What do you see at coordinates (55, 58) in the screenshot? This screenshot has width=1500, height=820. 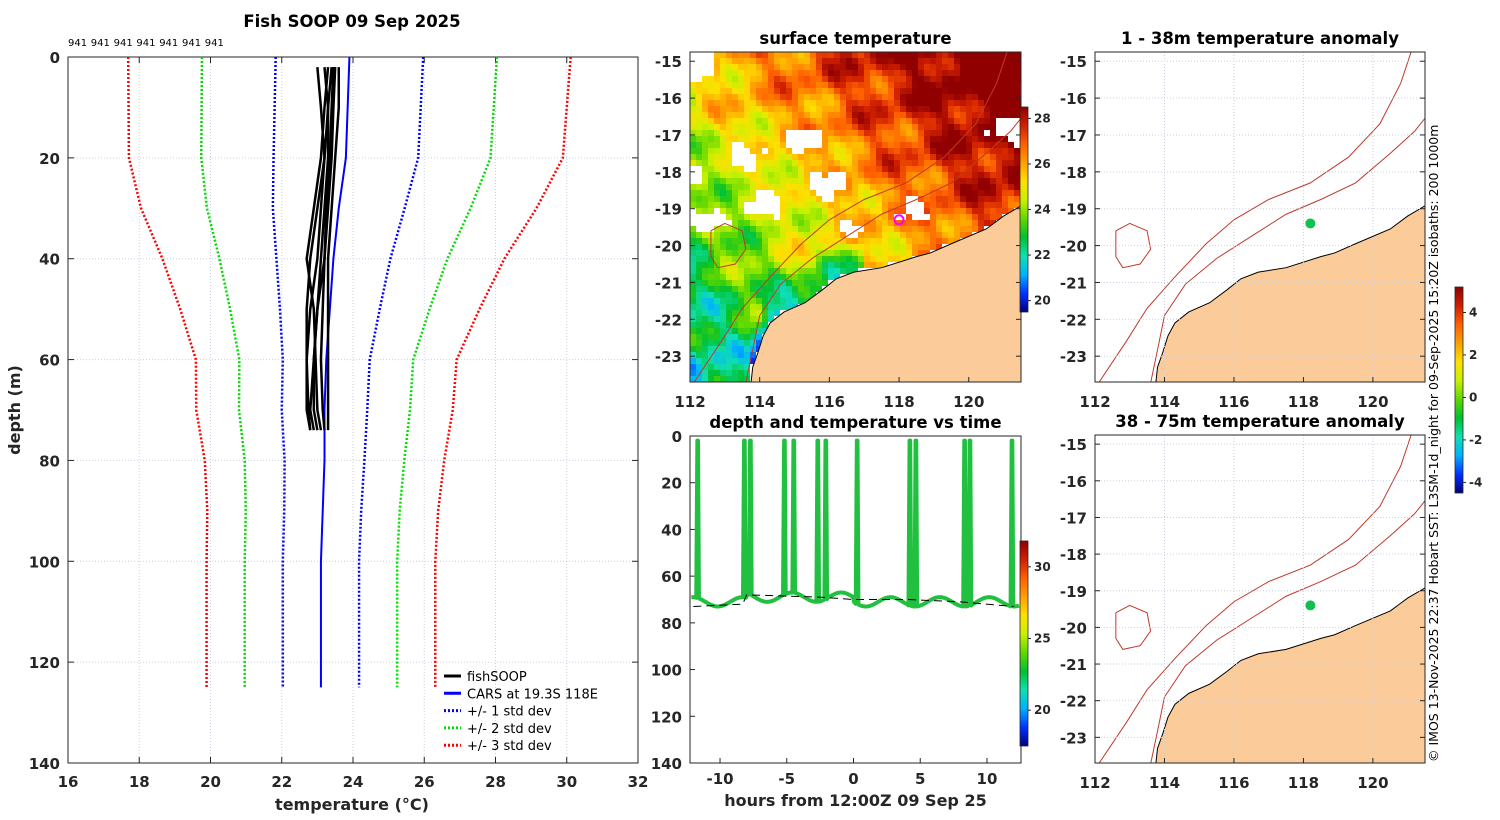 I see `y-tick-label: 0` at bounding box center [55, 58].